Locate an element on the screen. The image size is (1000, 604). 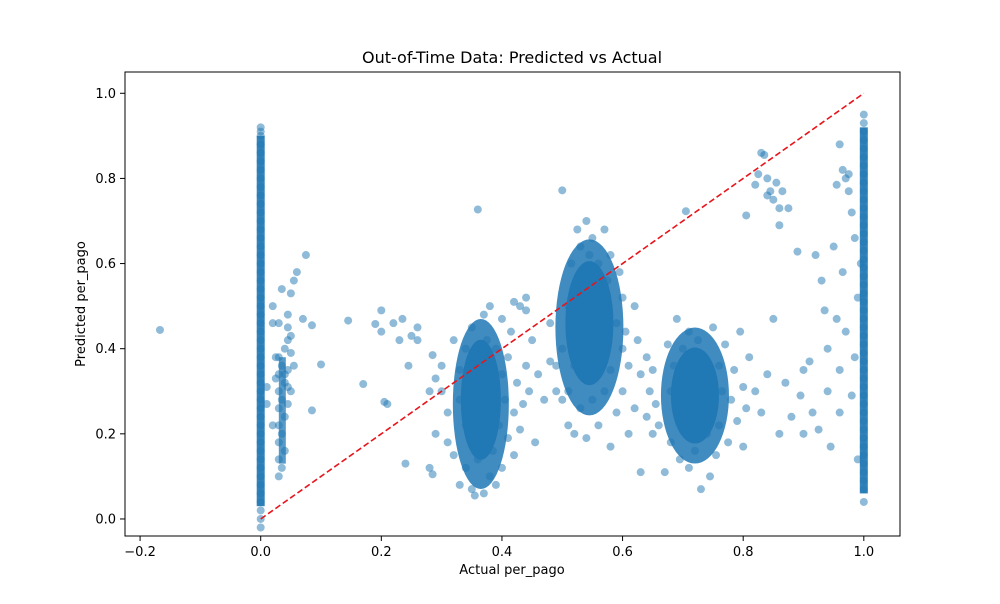
y-axis-label: Predicted per_pago is located at coordinates (81, 304).